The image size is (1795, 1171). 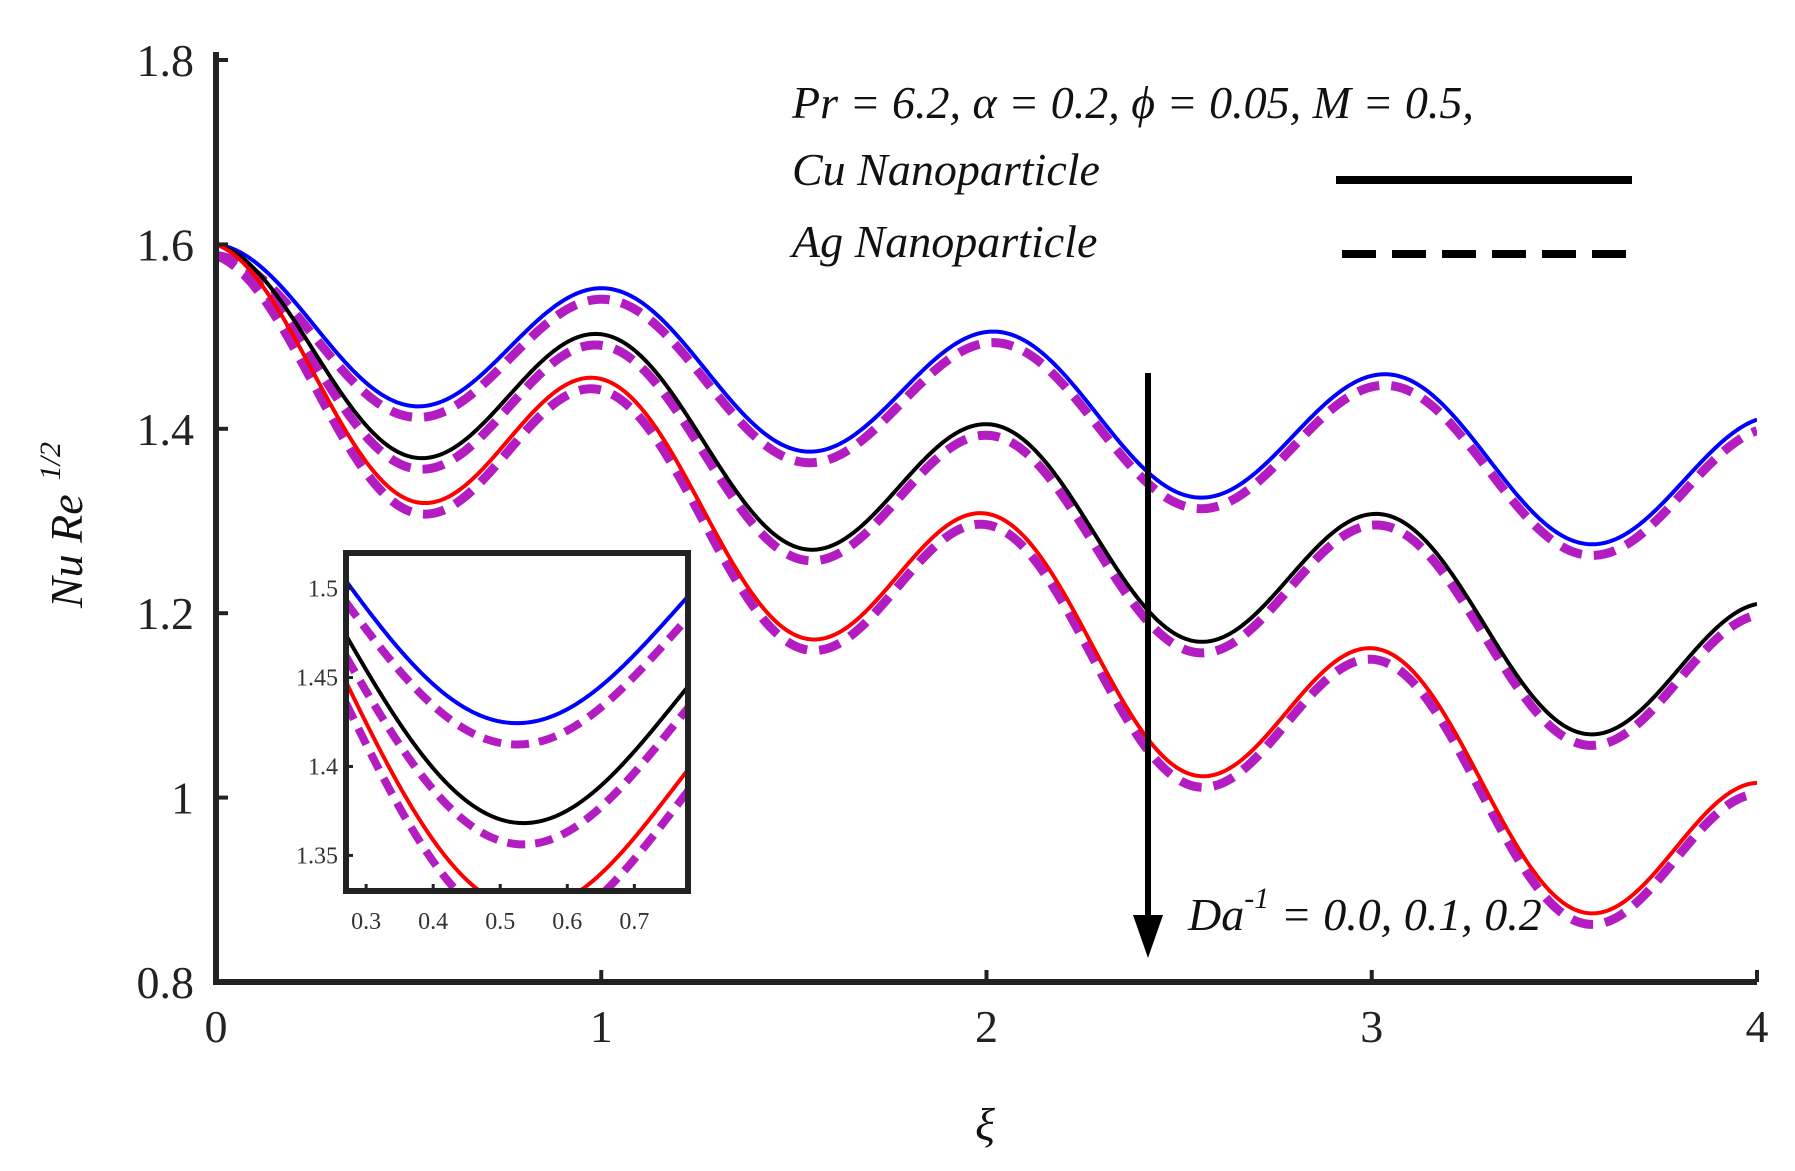 I want to click on y-tick-label: 1.8, so click(x=166, y=60).